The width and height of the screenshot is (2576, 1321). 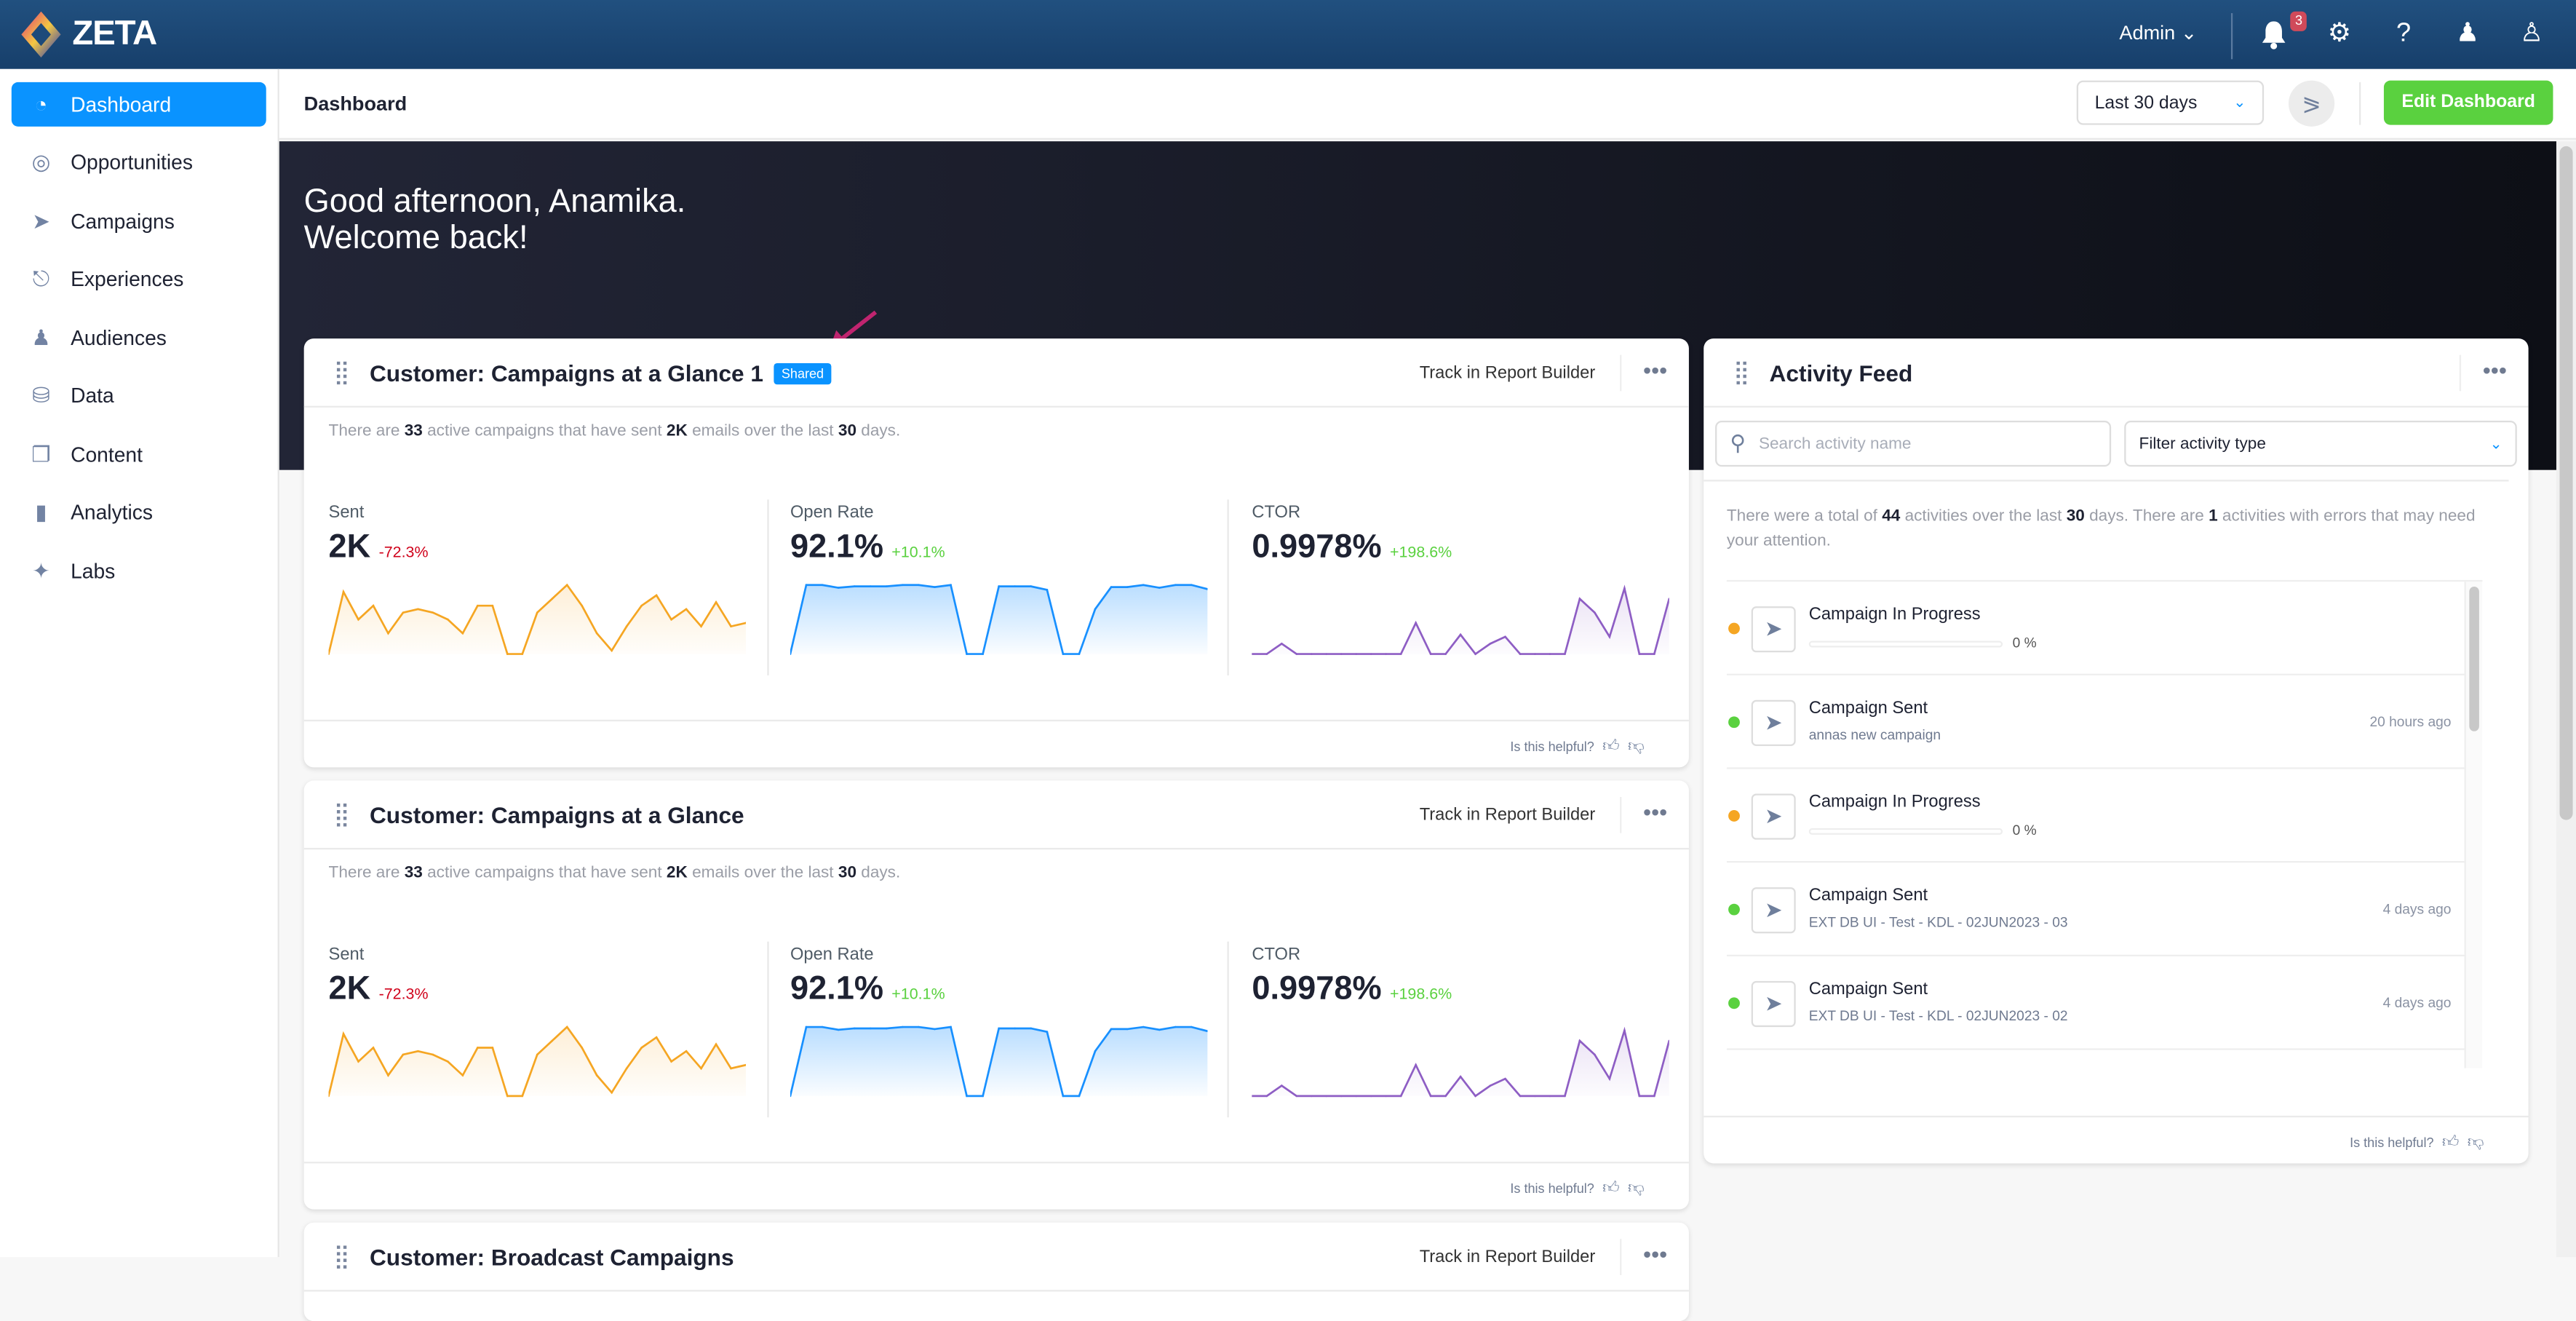 I want to click on date-range-select: Last 30 days ⌄, so click(x=2170, y=102).